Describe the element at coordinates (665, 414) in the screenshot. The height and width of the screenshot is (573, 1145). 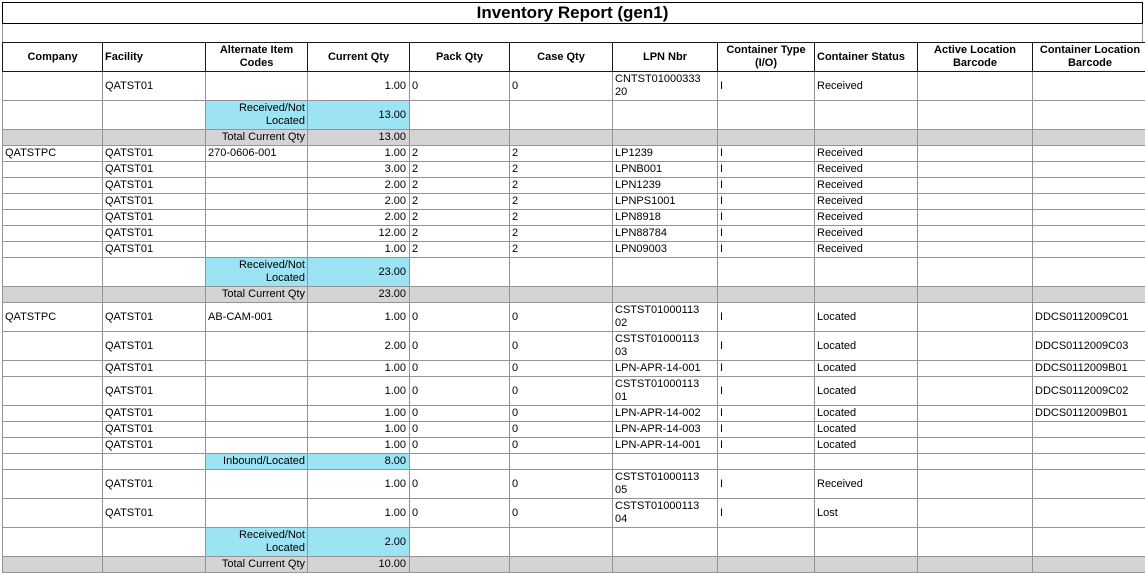
I see `cell-lpn-nbr: LPN-APR-14-002` at that location.